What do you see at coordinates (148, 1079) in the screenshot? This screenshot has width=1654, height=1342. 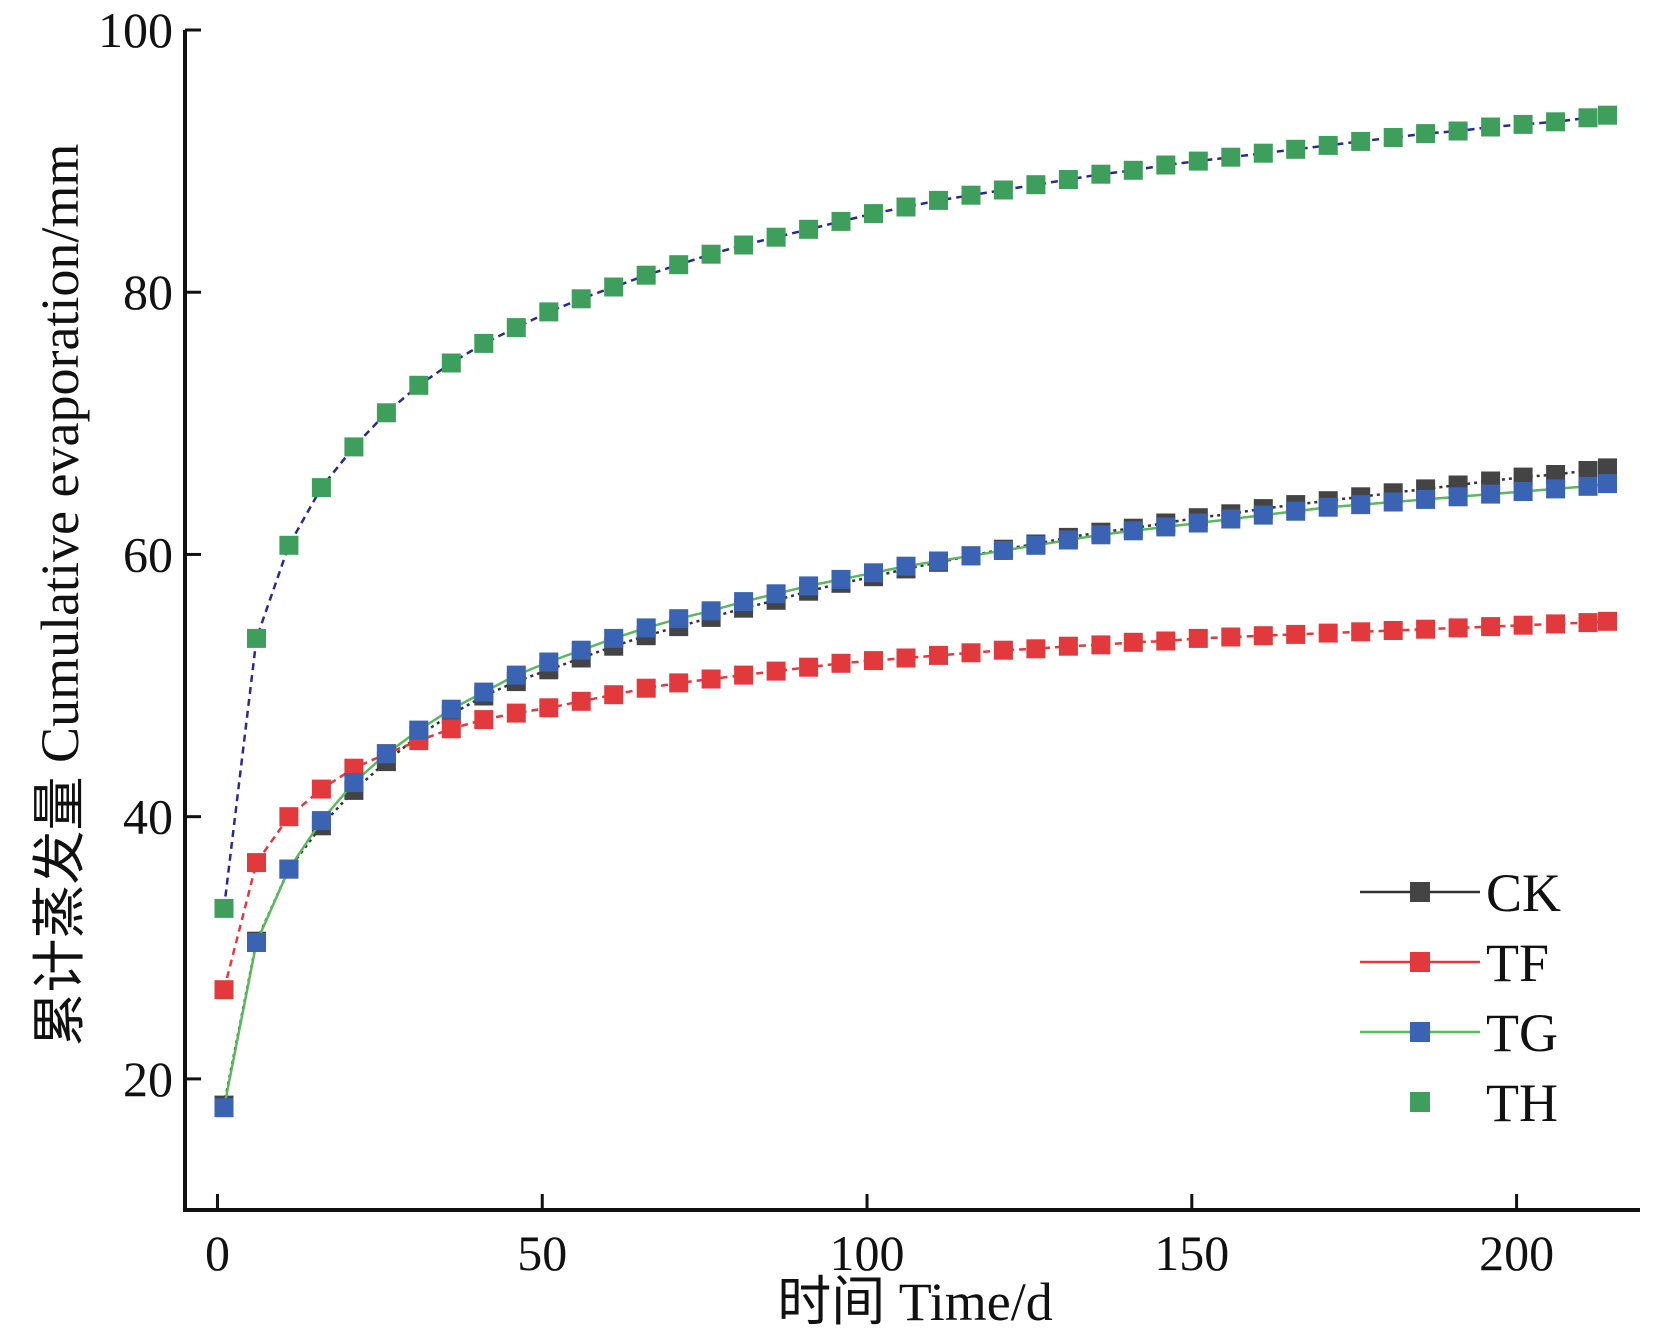 I see `y-tick-label: 20` at bounding box center [148, 1079].